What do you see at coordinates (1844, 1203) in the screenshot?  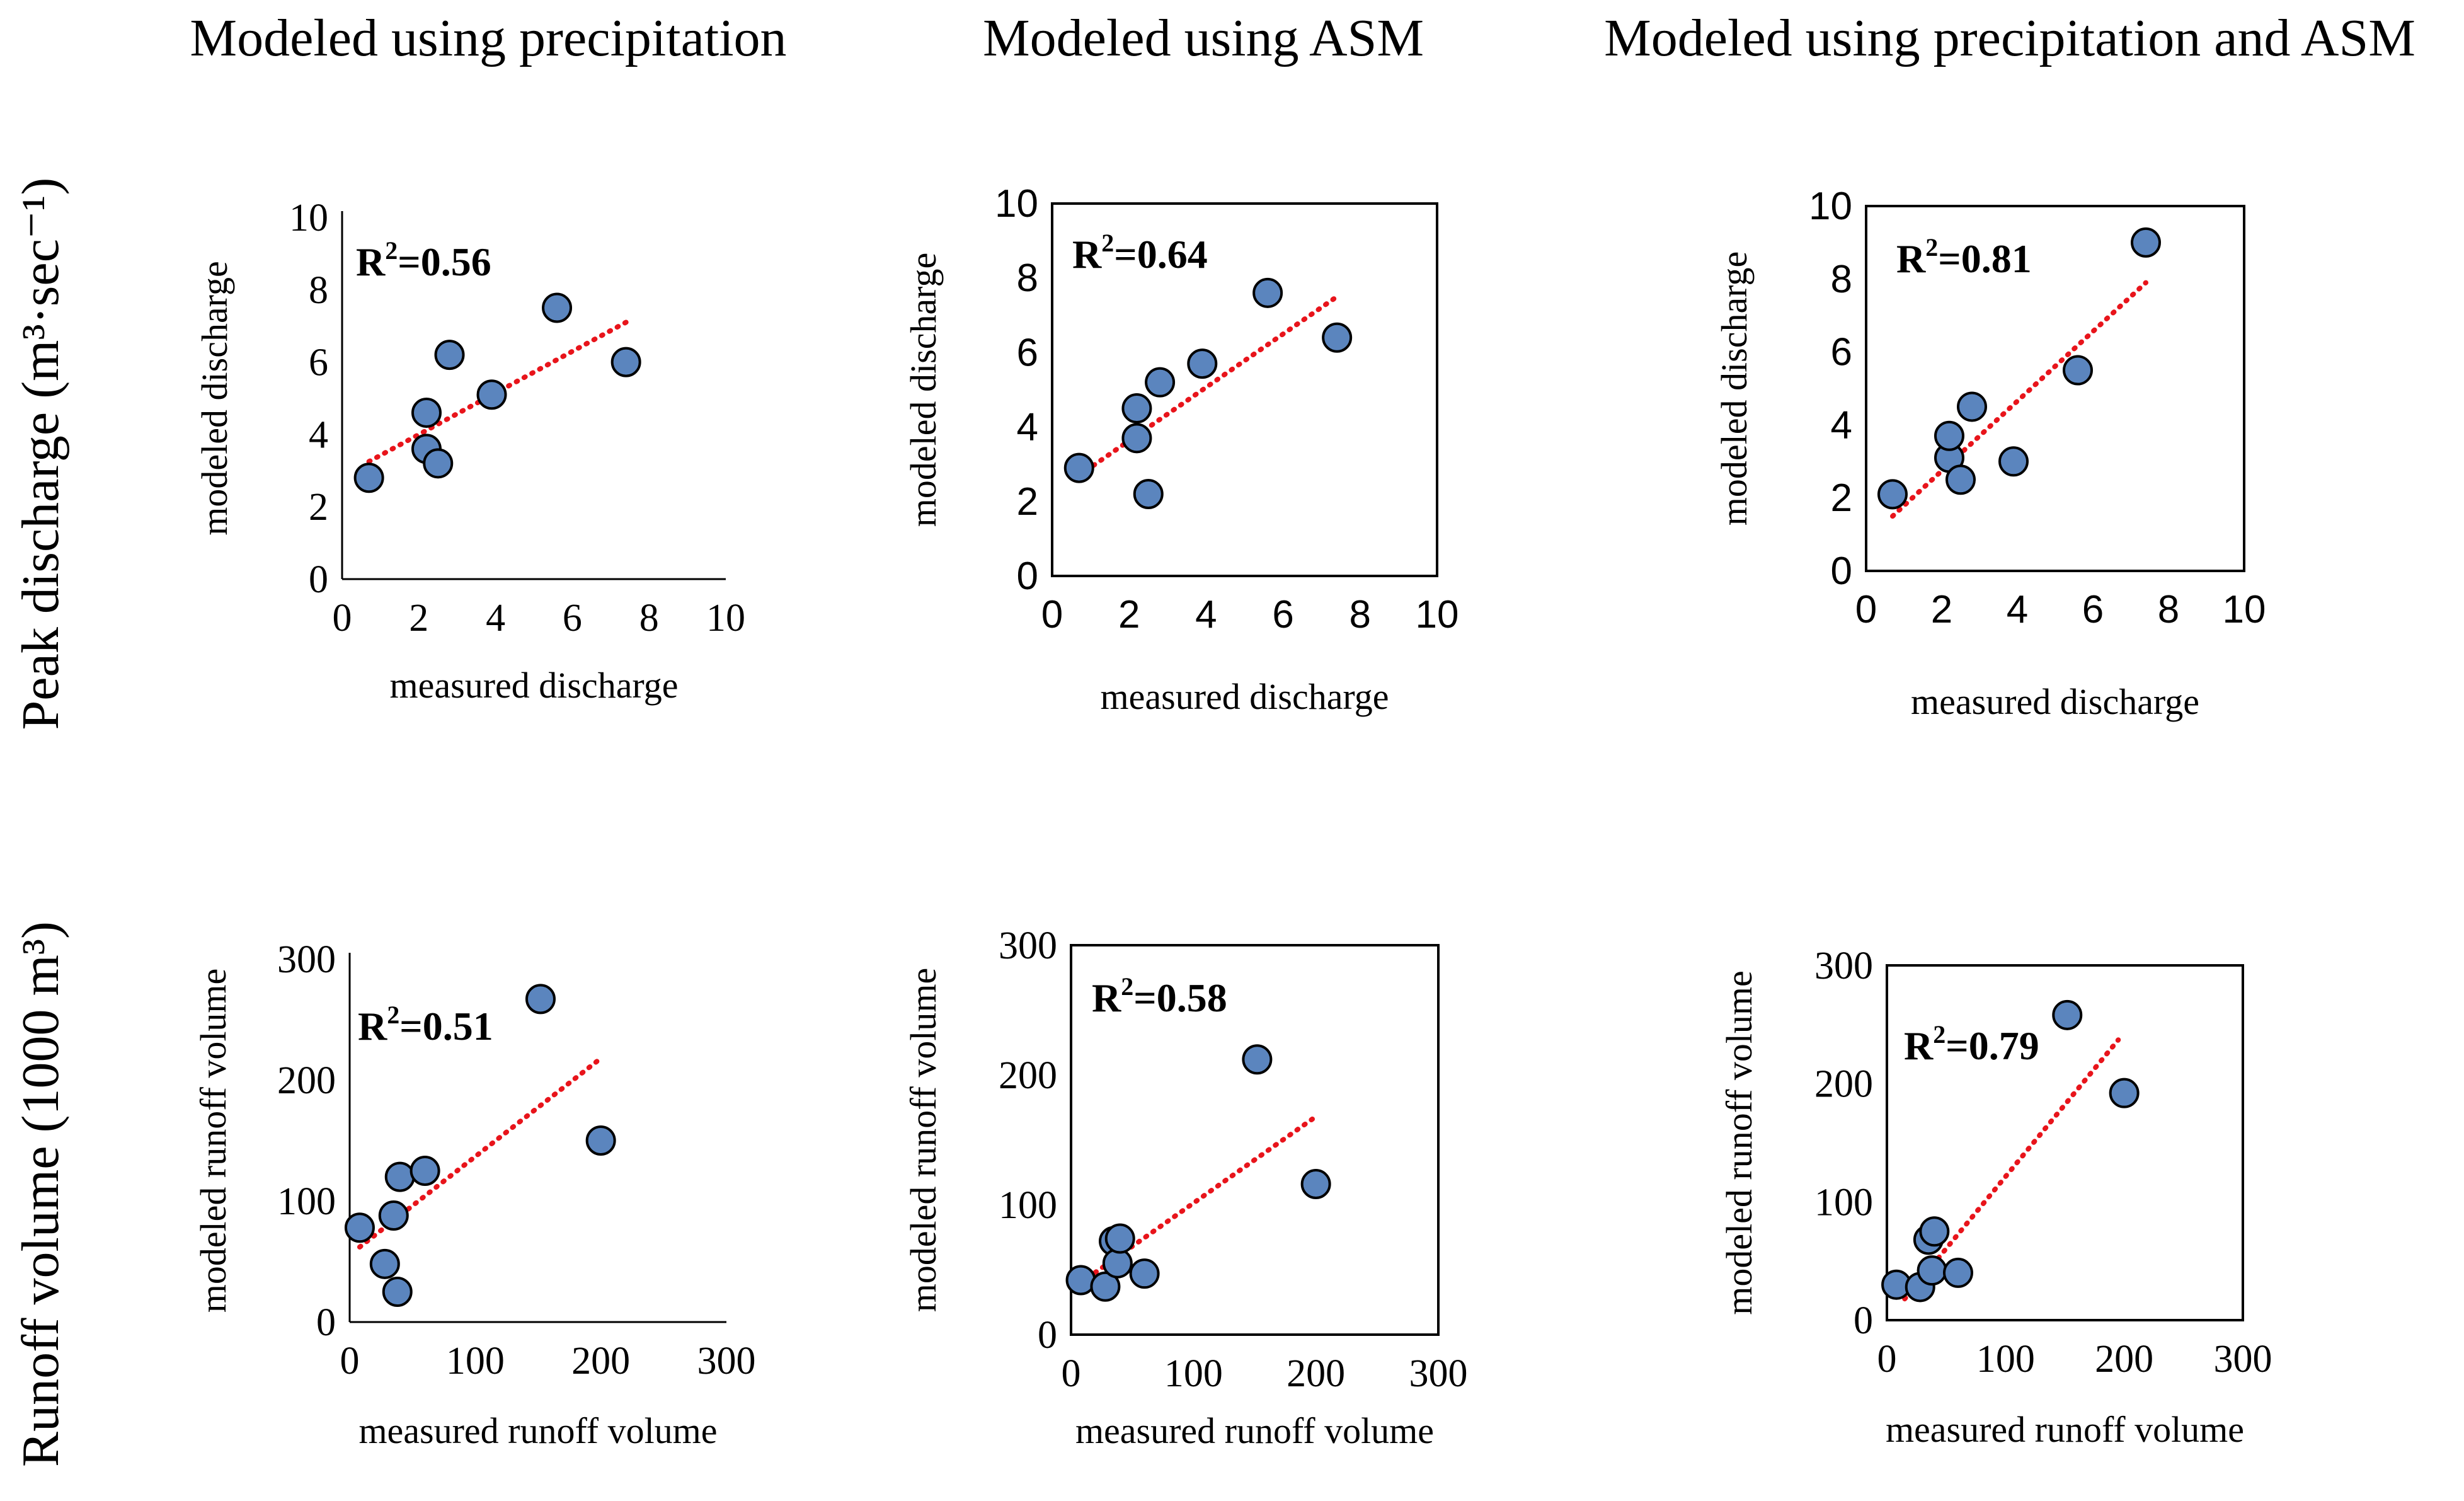 I see `chart-6-y-tick-label: 100` at bounding box center [1844, 1203].